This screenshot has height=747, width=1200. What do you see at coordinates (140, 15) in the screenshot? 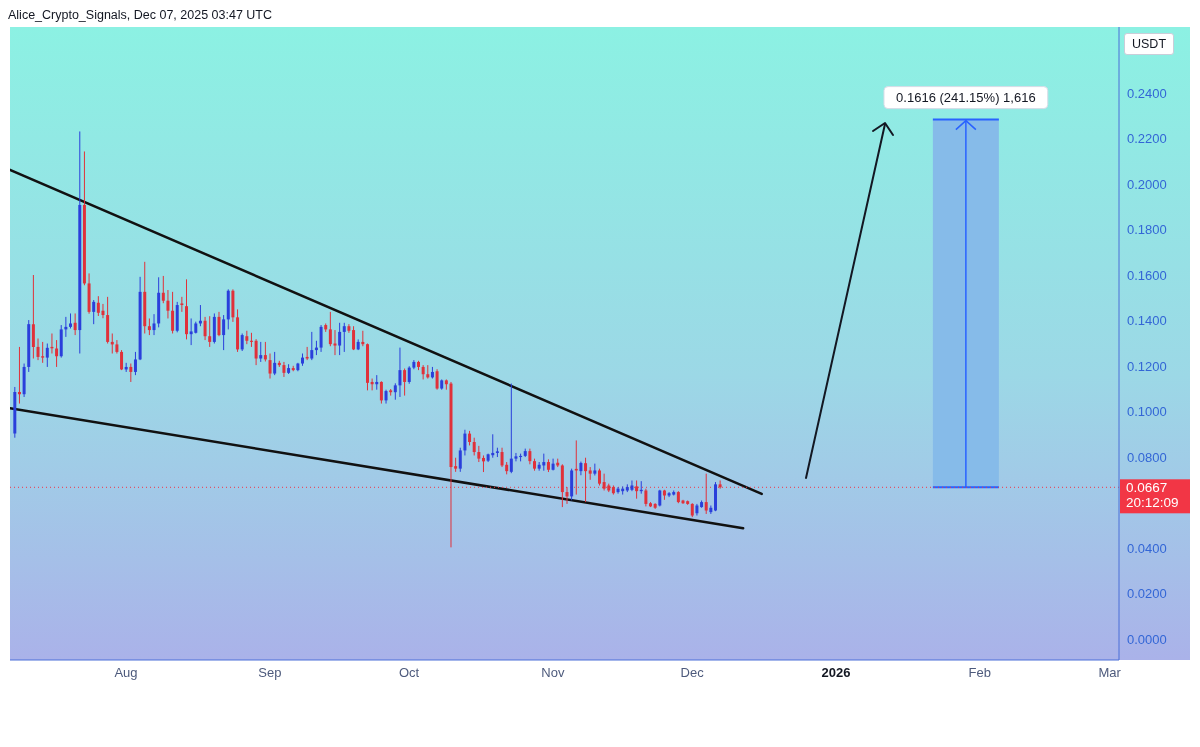
I see `chart-title: Alice_Crypto_Signals, Dec 07, 2025 03:47 UTC` at bounding box center [140, 15].